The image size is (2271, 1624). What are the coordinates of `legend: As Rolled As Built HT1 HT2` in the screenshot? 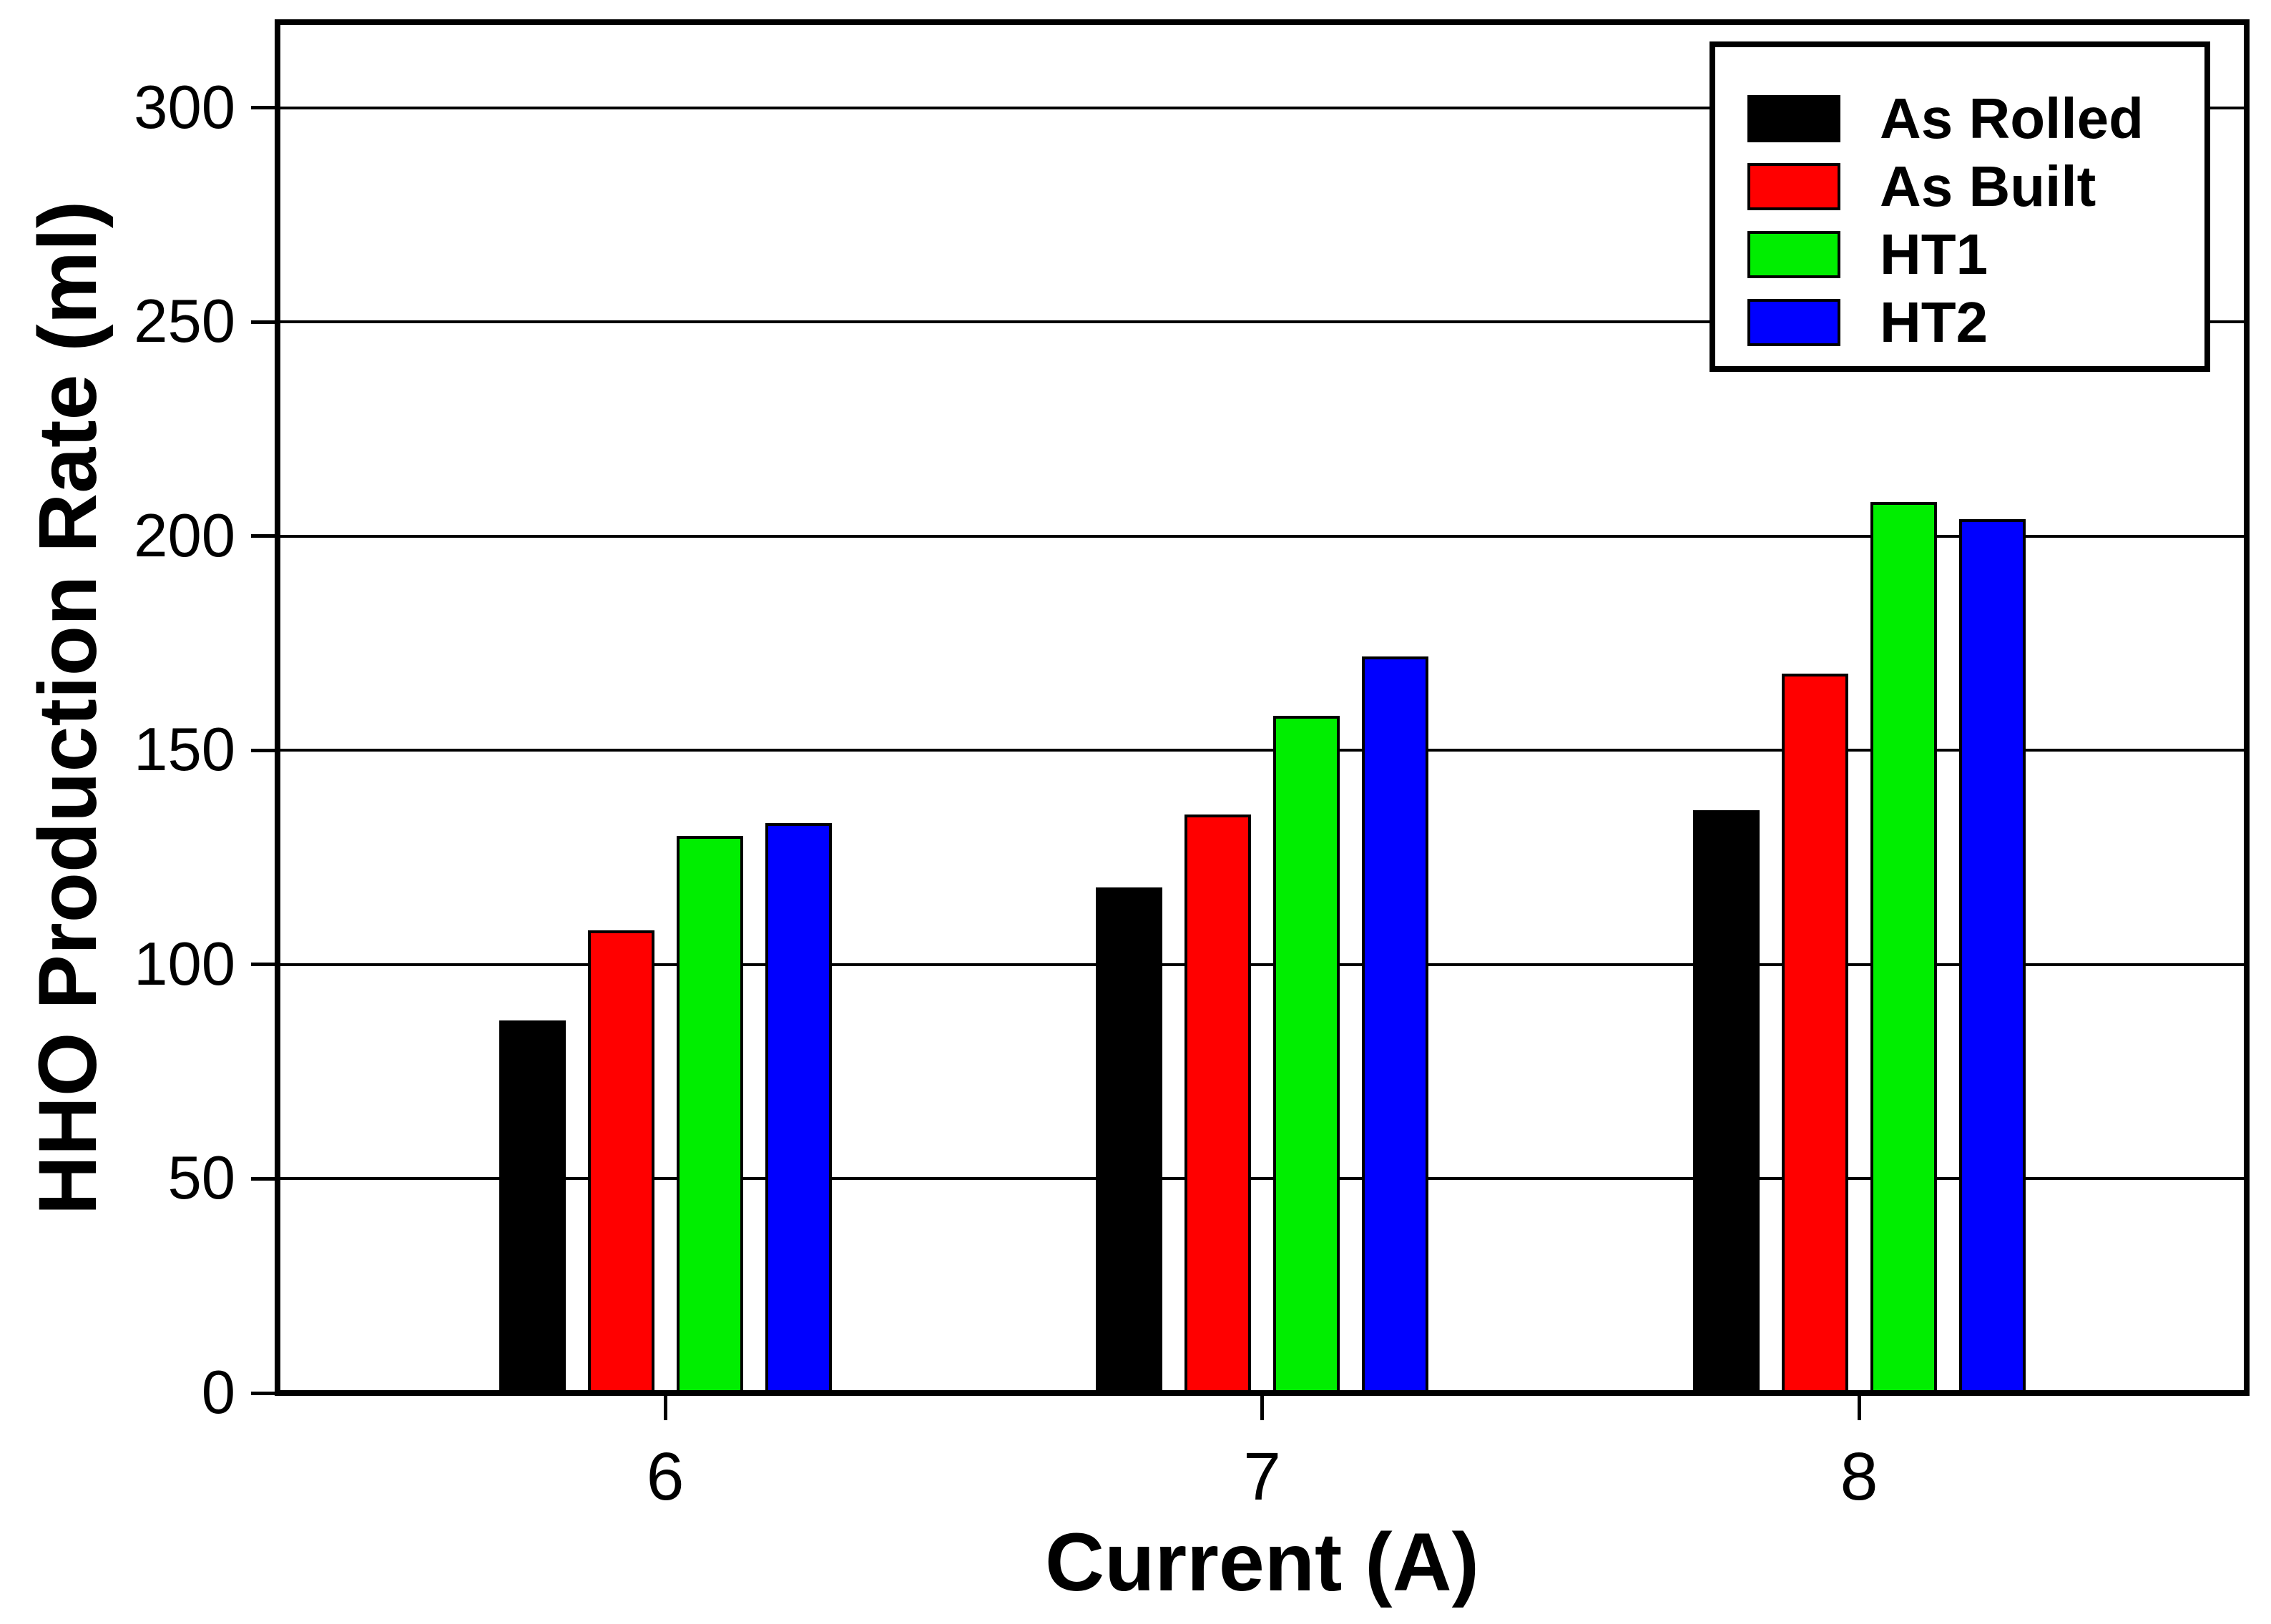 It's located at (1960, 206).